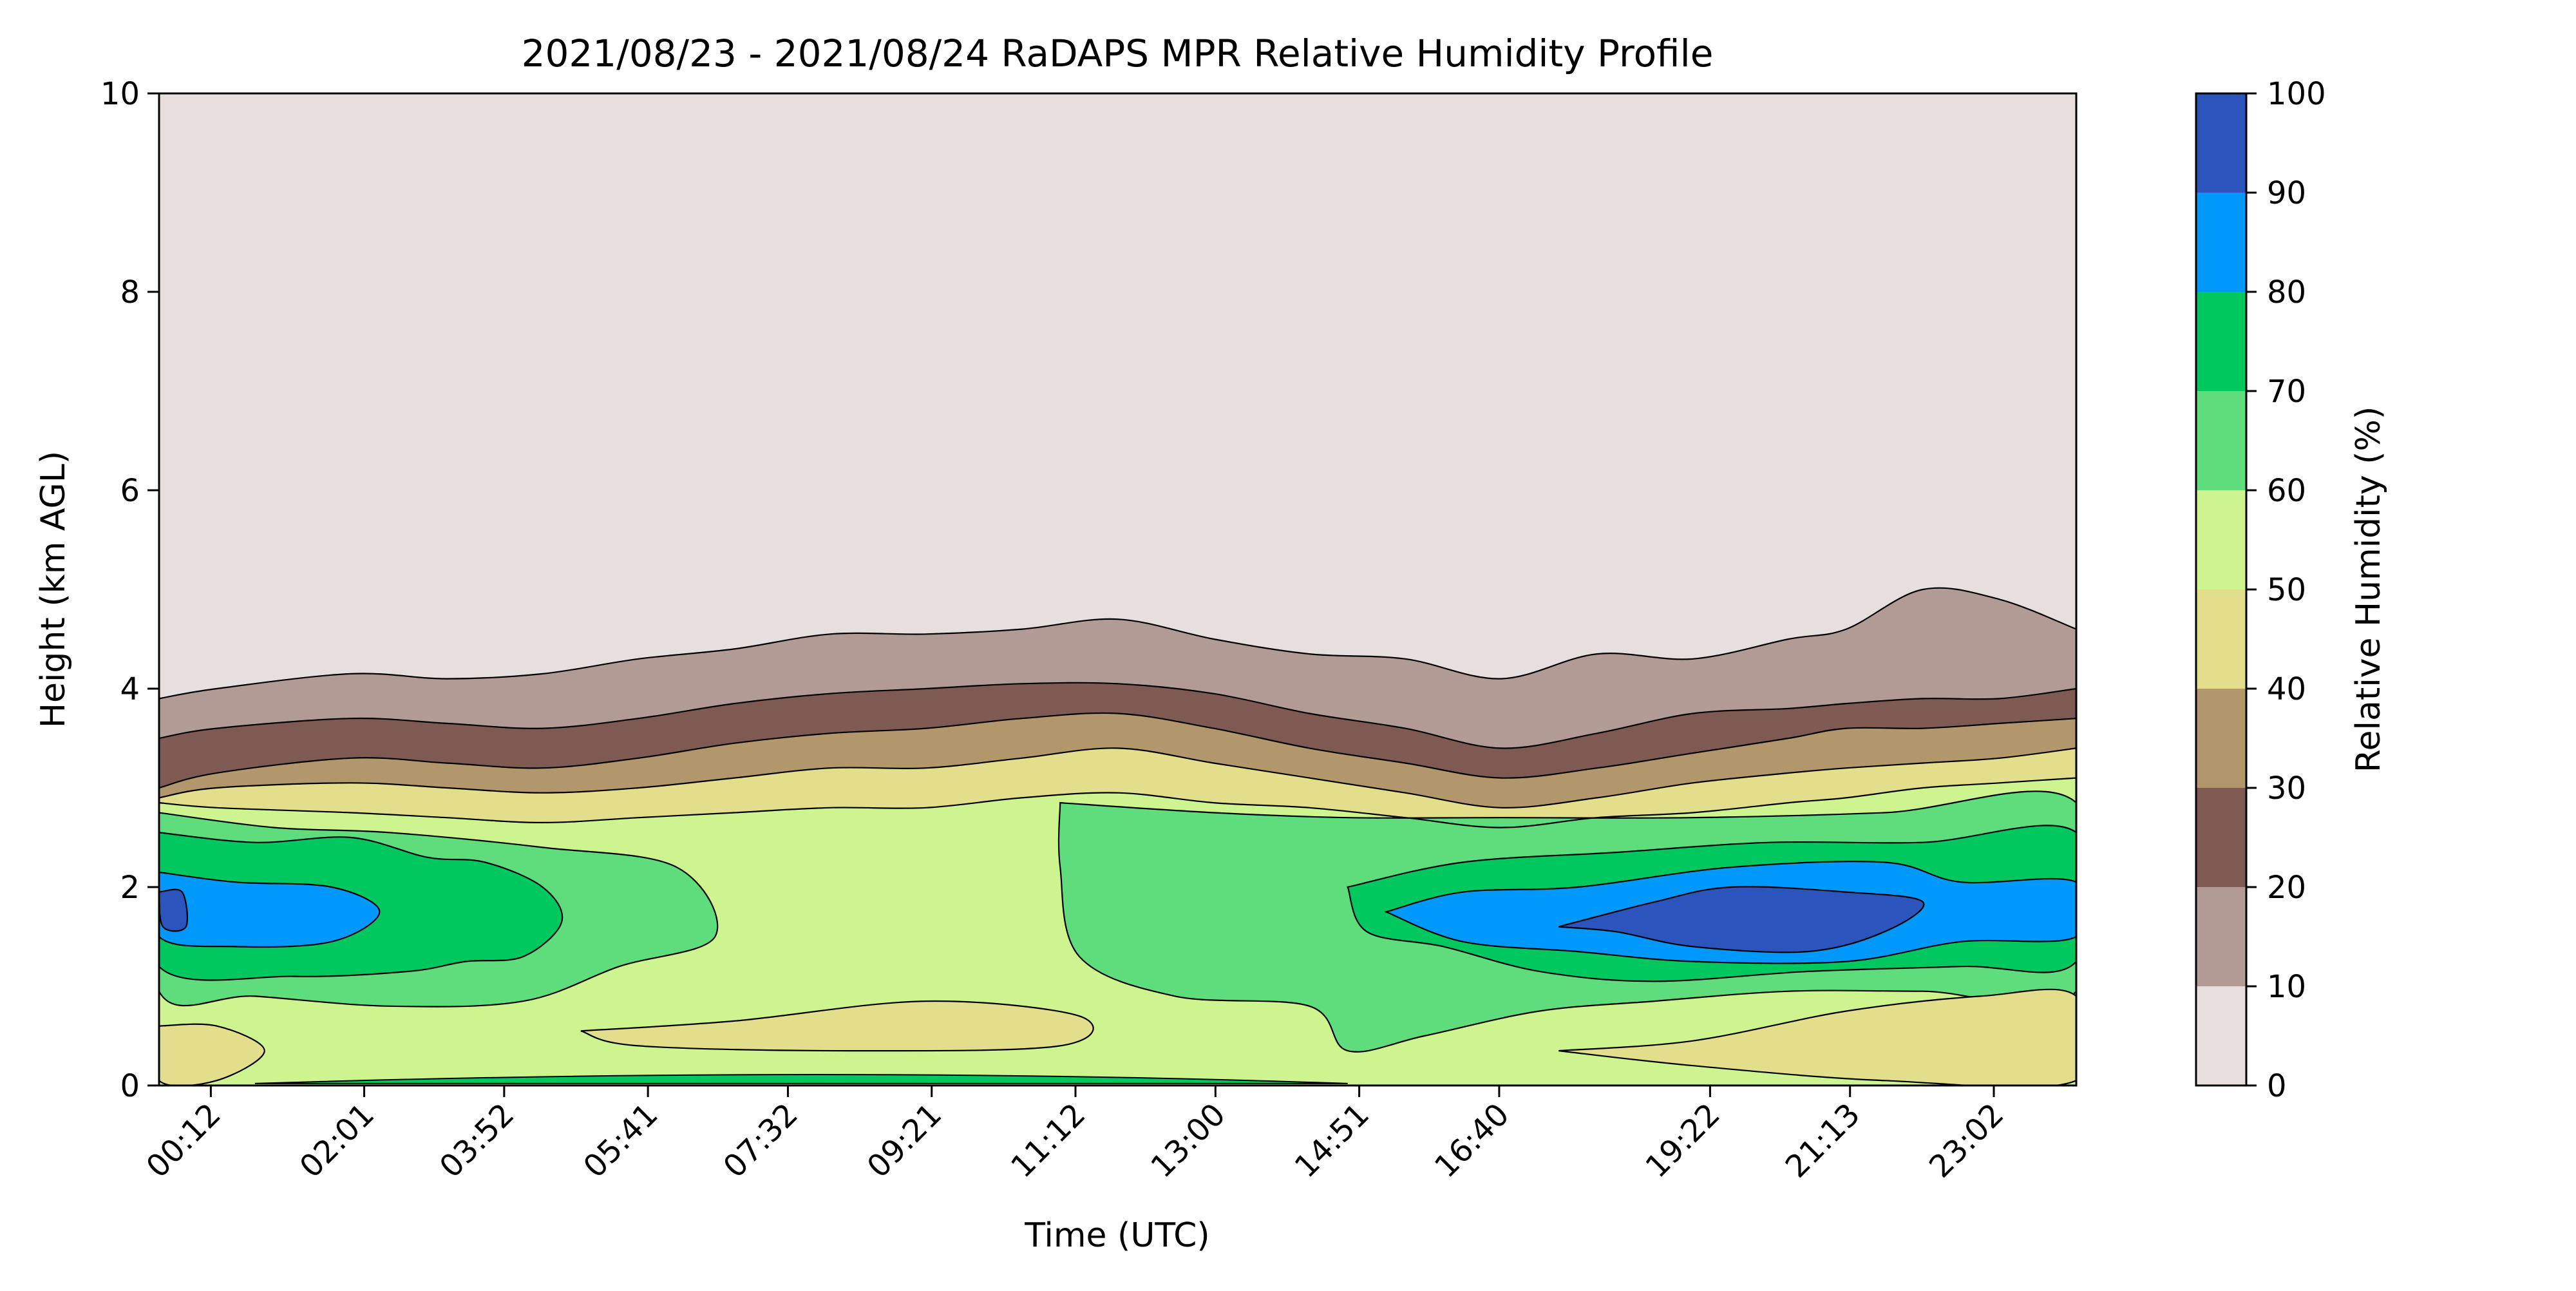 This screenshot has height=1291, width=2576. Describe the element at coordinates (129, 590) in the screenshot. I see `y-axis: 0 2 4 6 8 10` at that location.